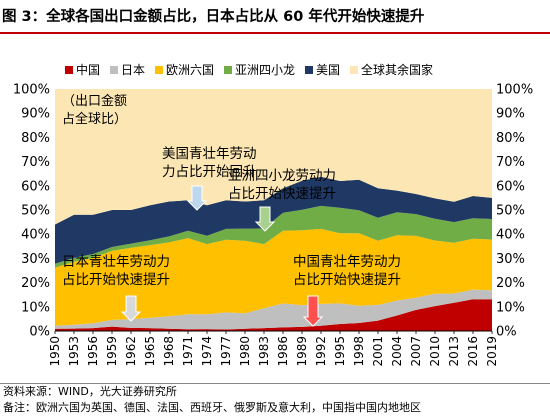  I want to click on y-tick-label-right: 90%, so click(510, 114).